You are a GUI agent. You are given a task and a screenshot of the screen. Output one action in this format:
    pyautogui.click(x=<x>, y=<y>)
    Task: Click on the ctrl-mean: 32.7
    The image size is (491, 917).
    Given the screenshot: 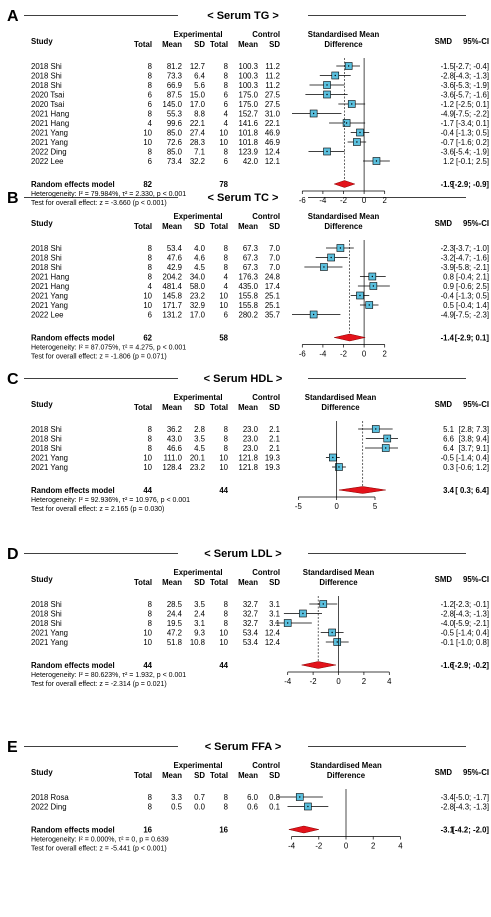 What is the action you would take?
    pyautogui.click(x=250, y=604)
    